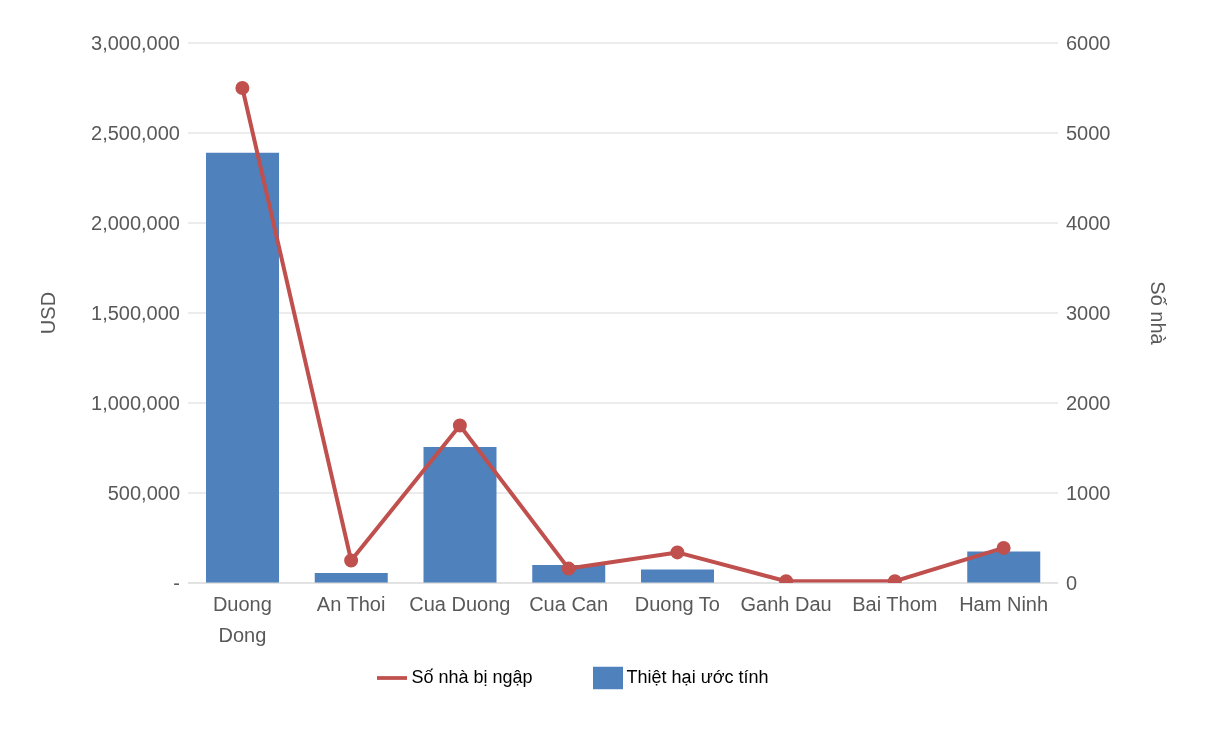  Describe the element at coordinates (135, 313) in the screenshot. I see `y-tick-label: 1,500,000` at that location.